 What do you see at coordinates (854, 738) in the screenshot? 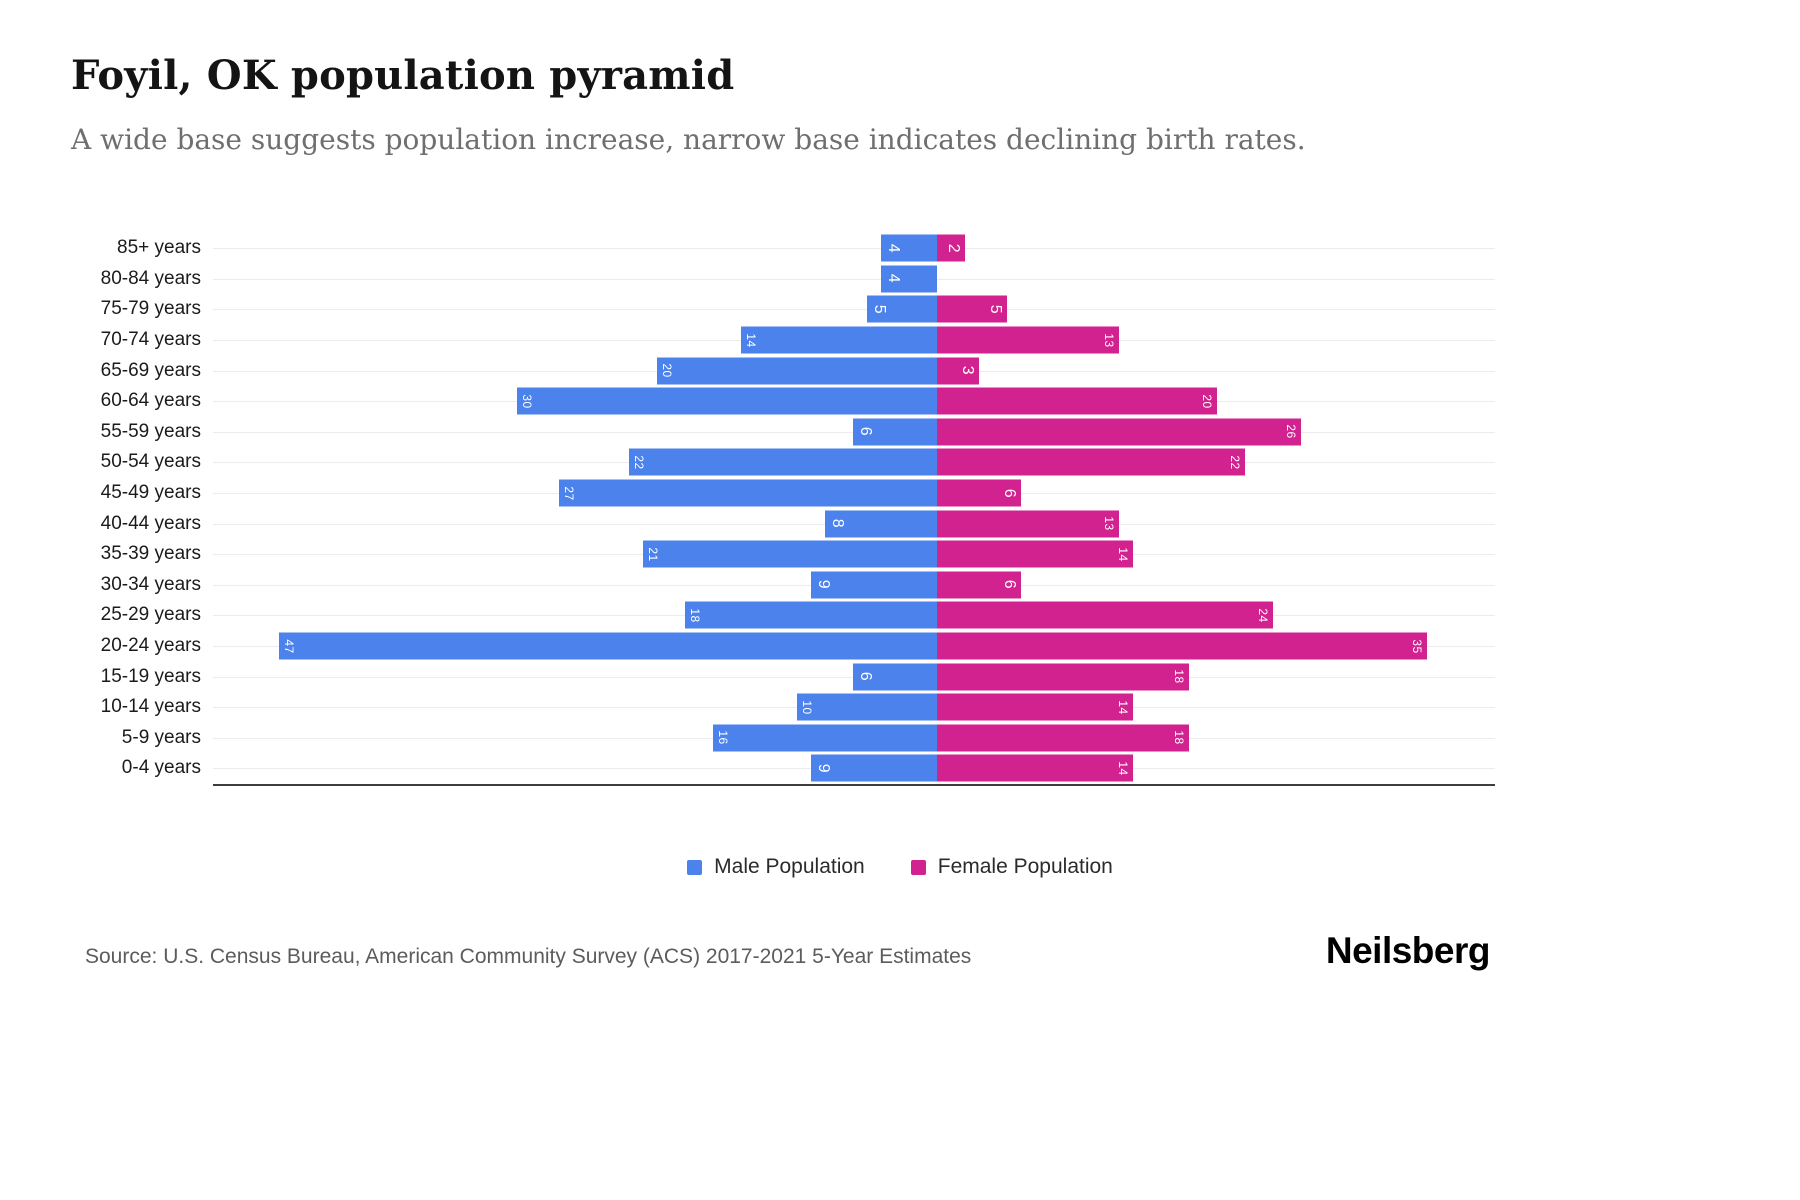
I see `row-plot: 16 18` at bounding box center [854, 738].